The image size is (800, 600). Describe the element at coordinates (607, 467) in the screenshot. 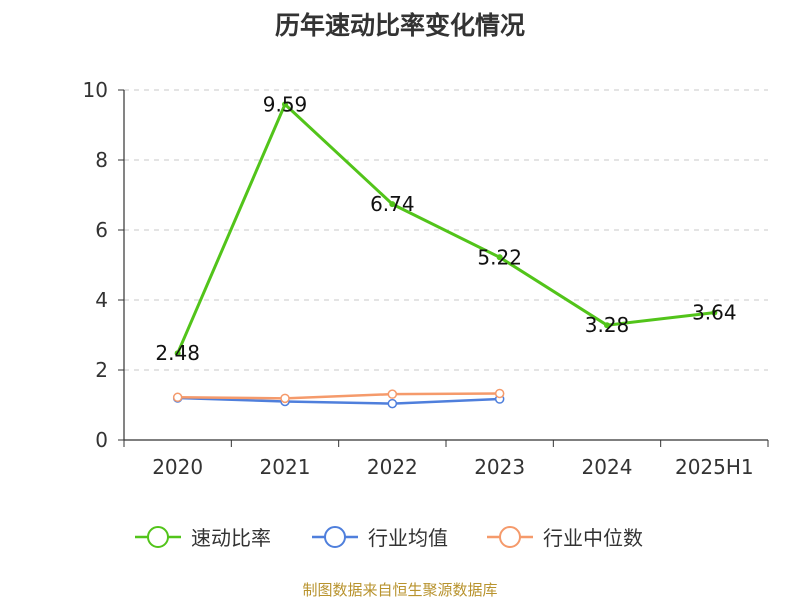

I see `x-tick-label: 2024` at that location.